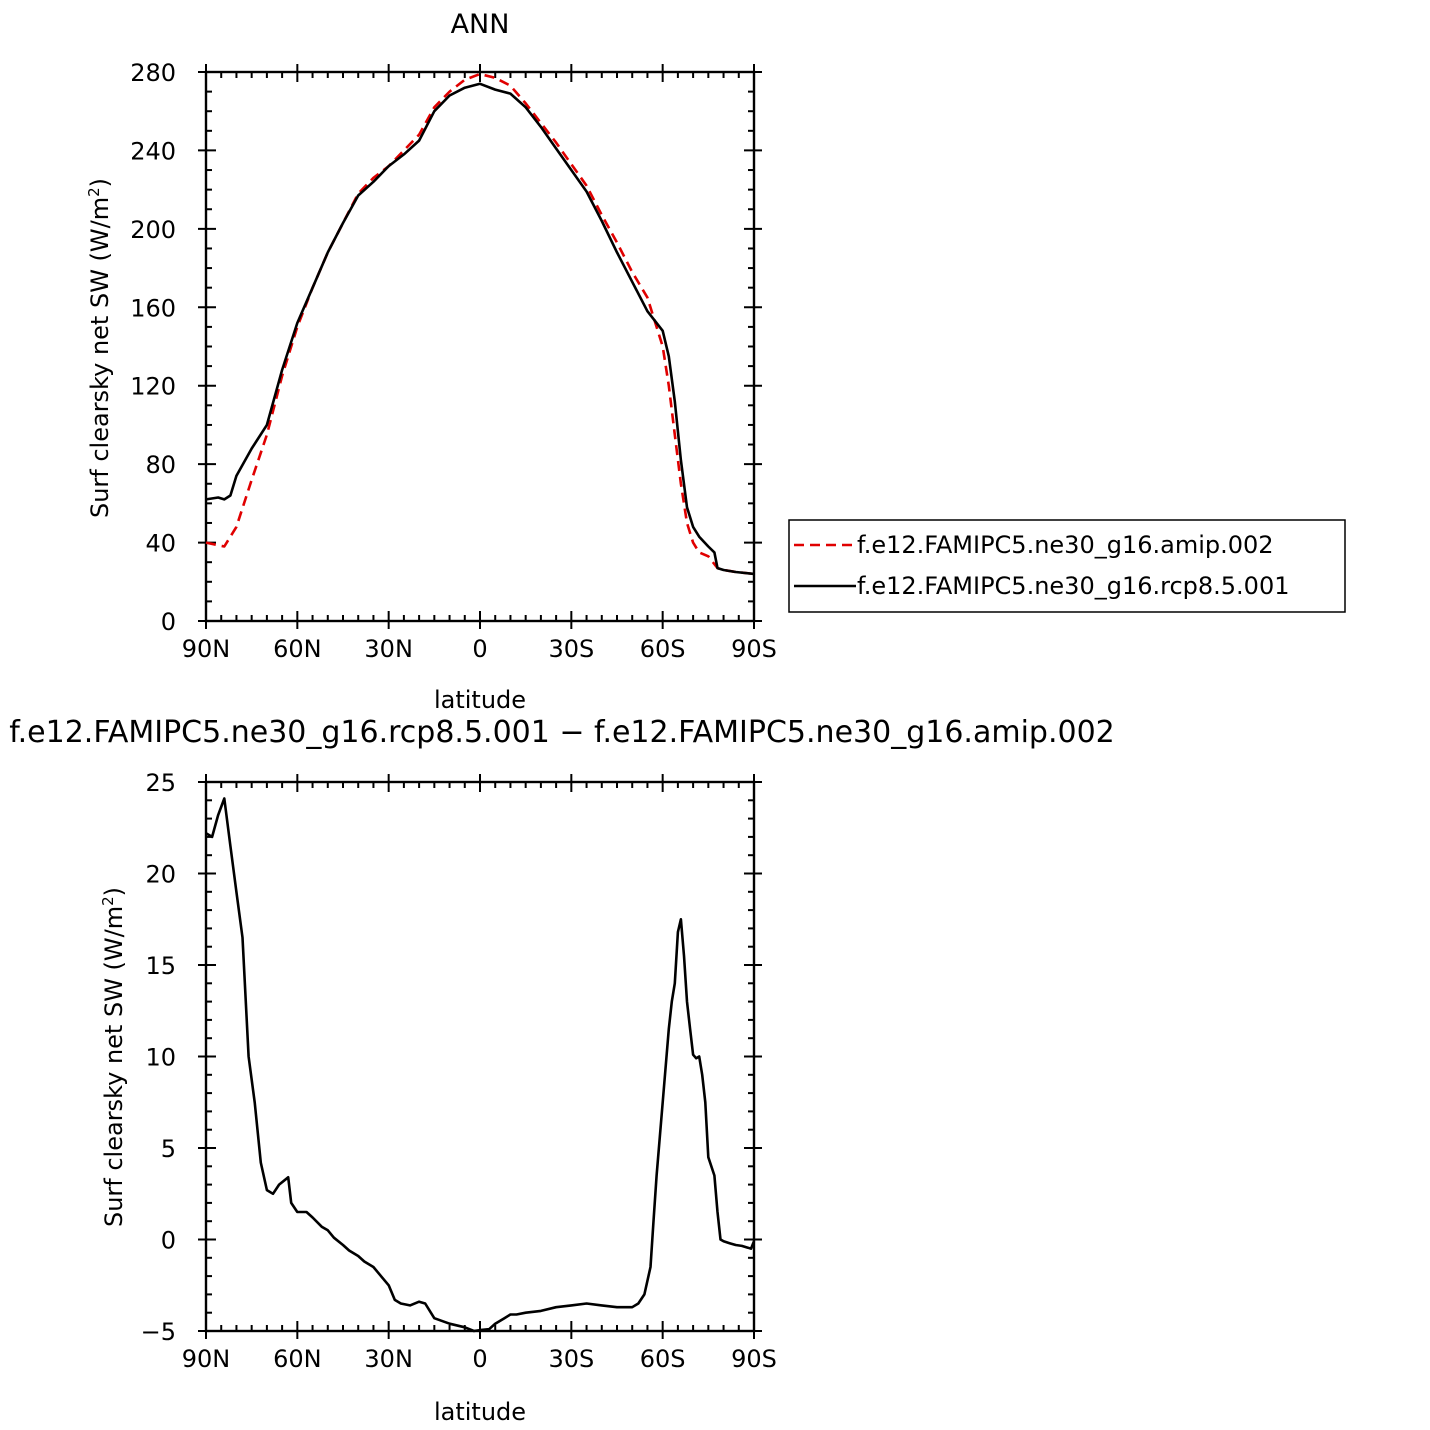 The image size is (1430, 1430). Describe the element at coordinates (113, 1057) in the screenshot. I see `bottom-y-axis-label: Surf clearsky net SW (W/m2)` at that location.